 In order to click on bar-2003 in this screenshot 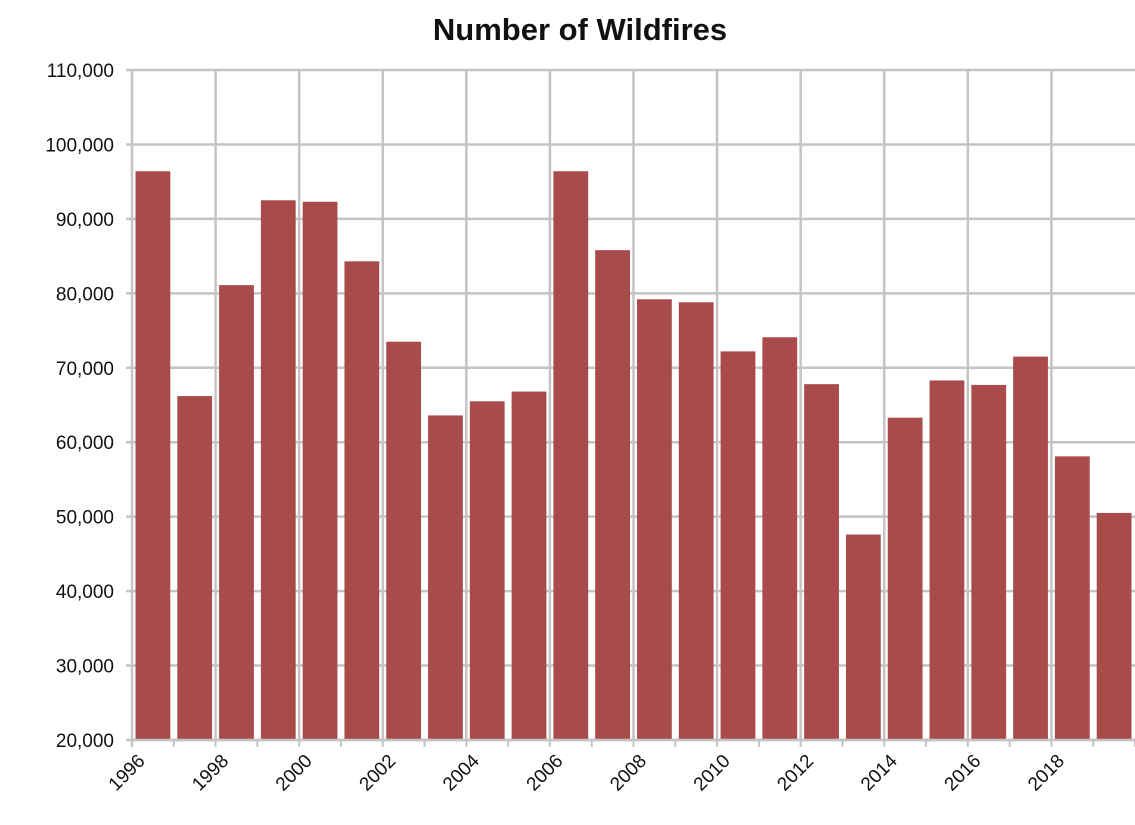, I will do `click(445, 577)`.